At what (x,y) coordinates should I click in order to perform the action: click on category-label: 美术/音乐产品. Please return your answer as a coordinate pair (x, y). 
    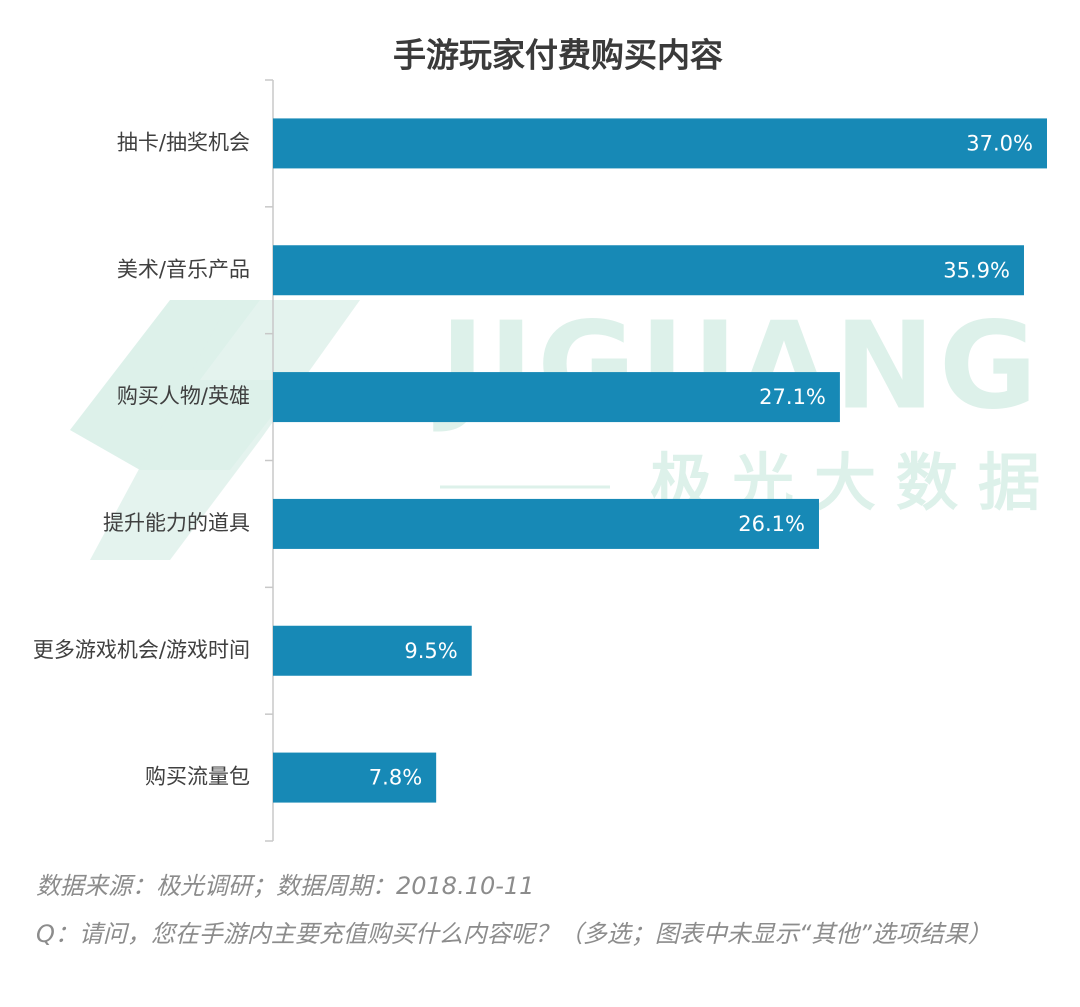
    Looking at the image, I should click on (183, 269).